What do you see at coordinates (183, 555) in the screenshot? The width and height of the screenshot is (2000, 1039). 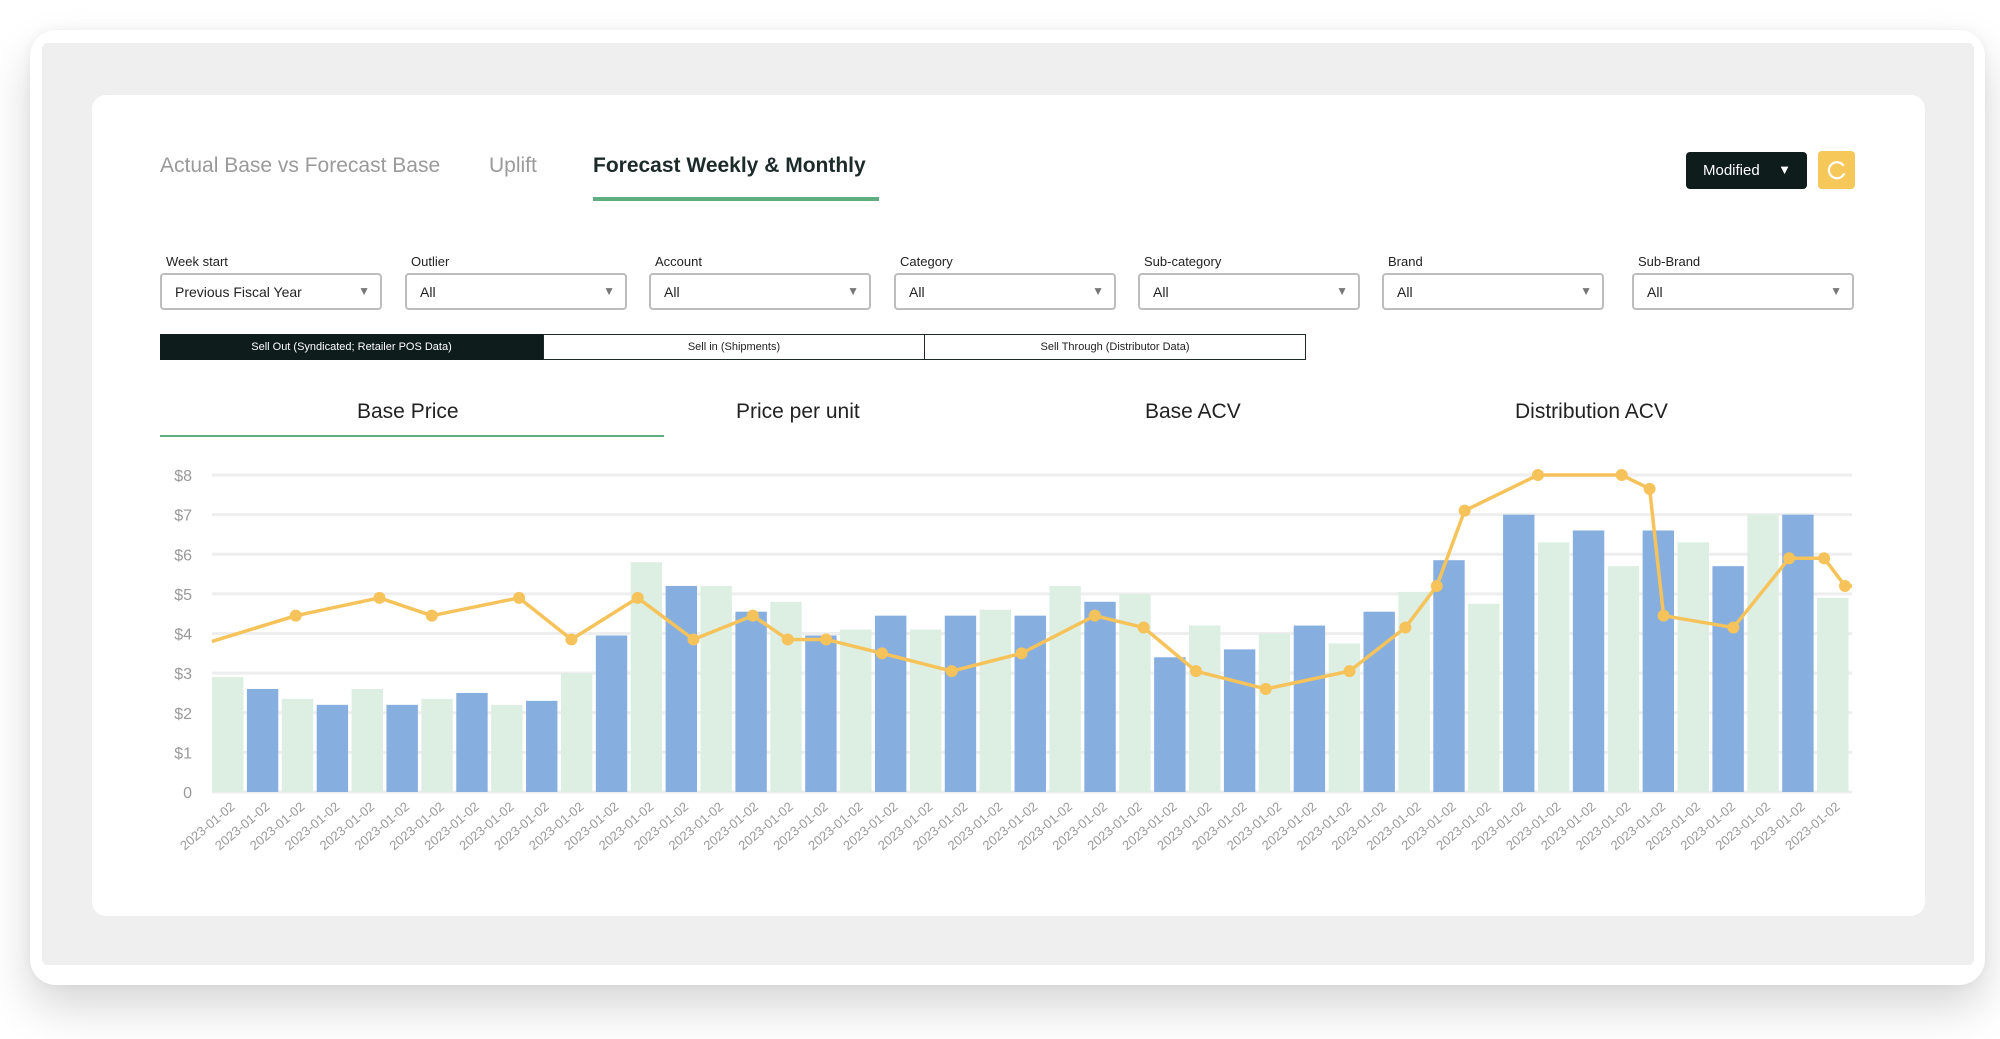 I see `y-tick-label: $6` at bounding box center [183, 555].